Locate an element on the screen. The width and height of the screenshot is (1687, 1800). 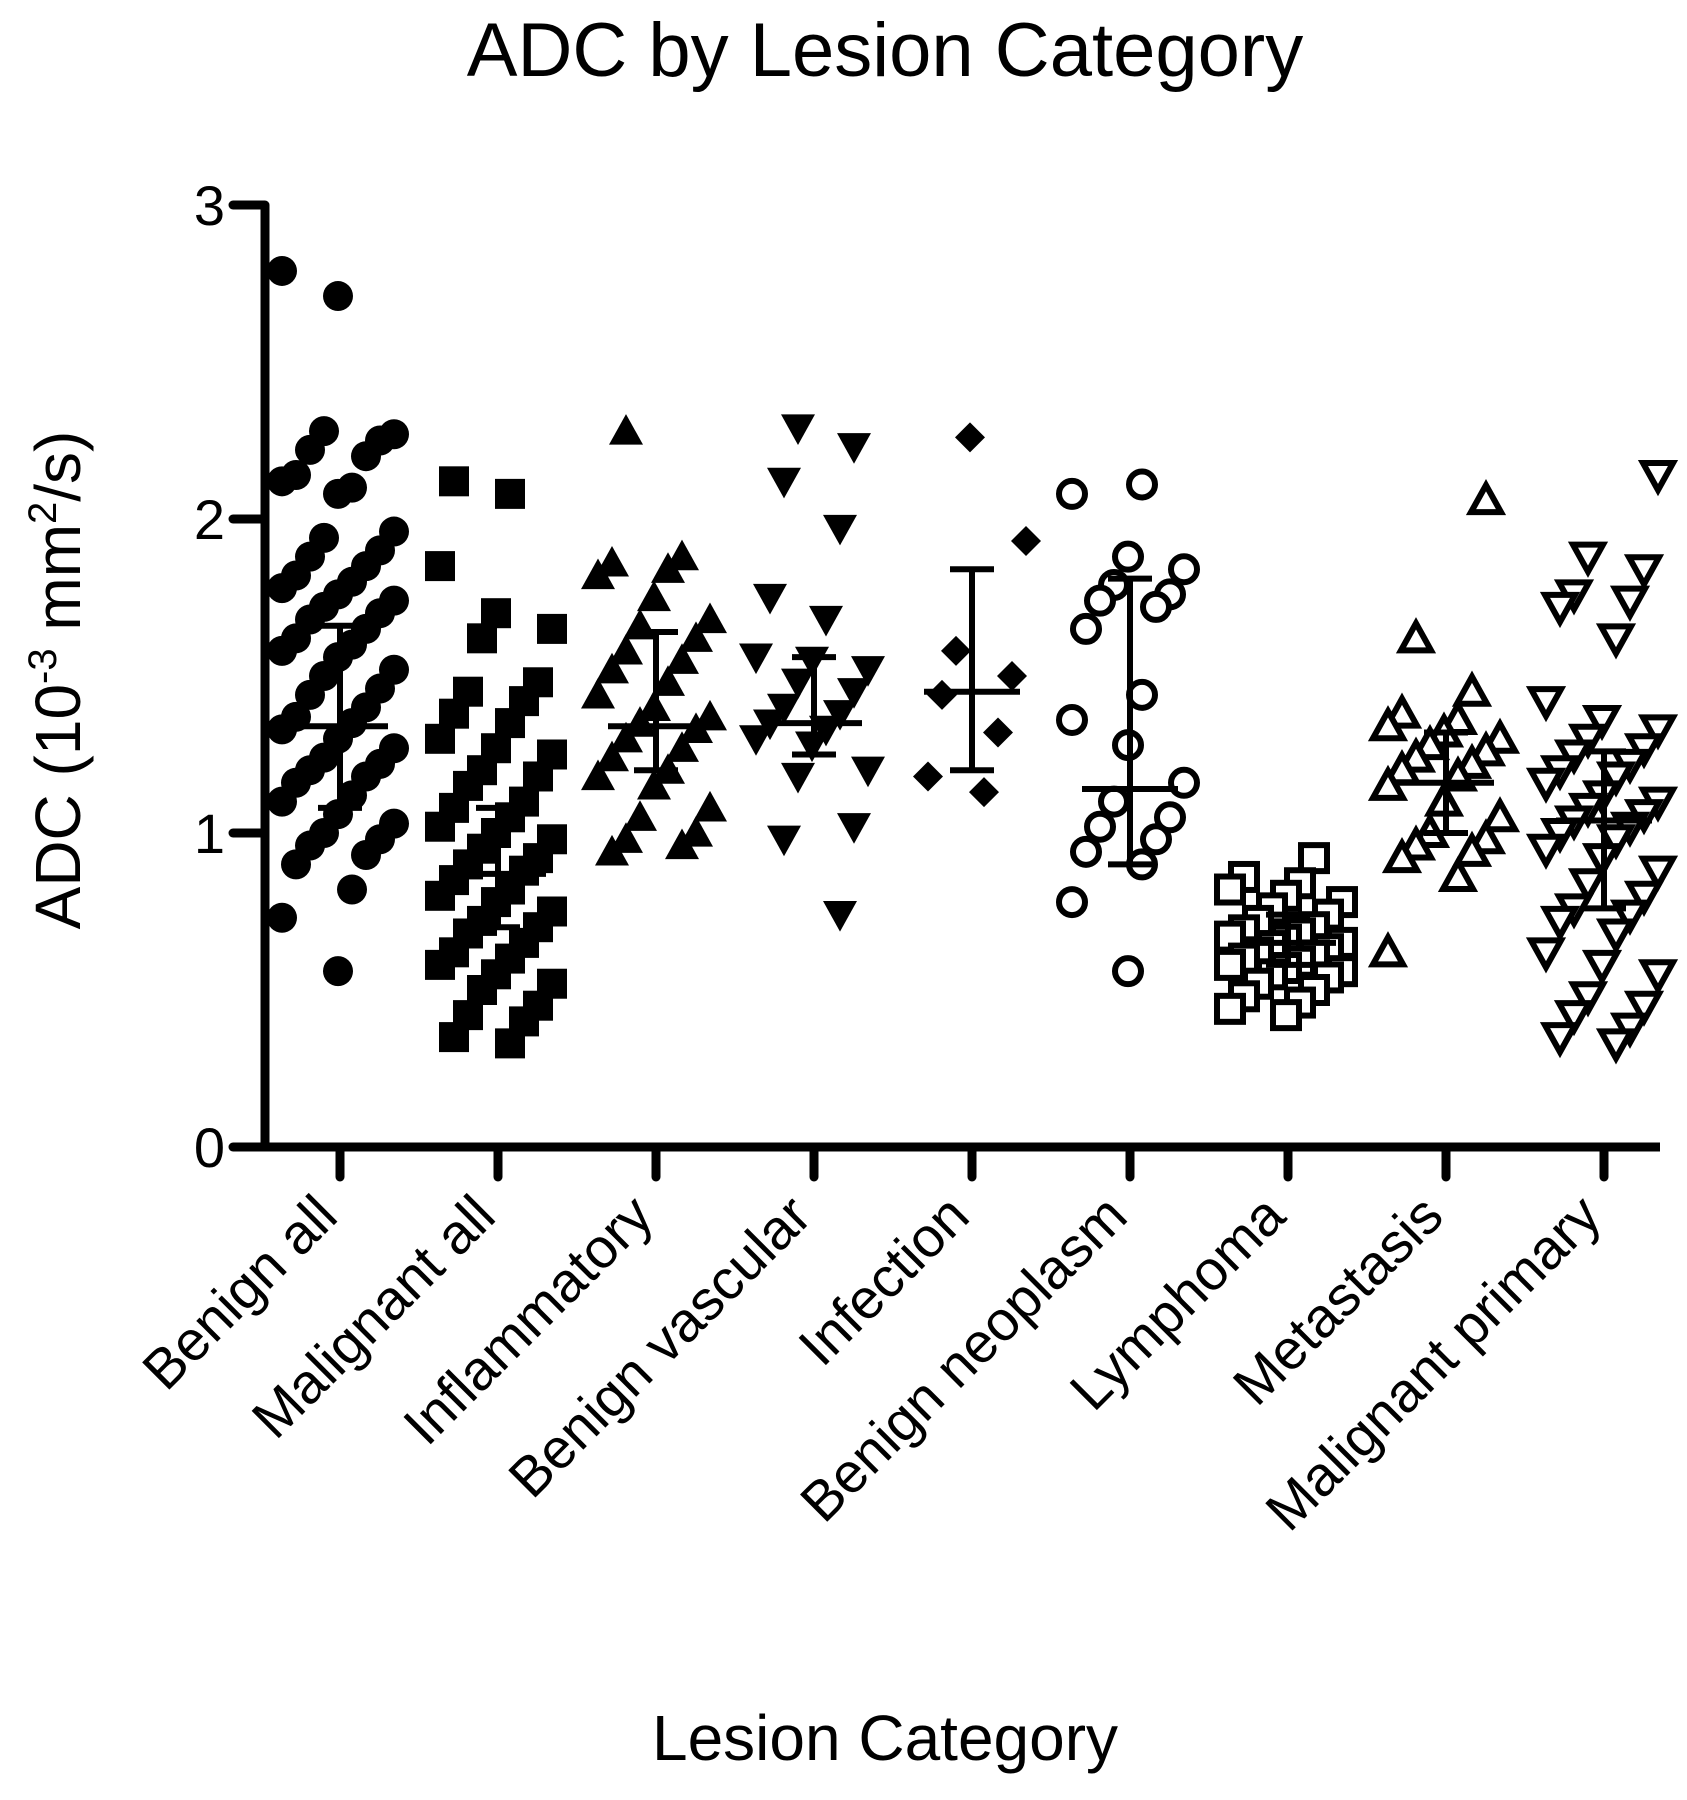
y-axis-title-unit-exponent: 2 is located at coordinates (43, 513).